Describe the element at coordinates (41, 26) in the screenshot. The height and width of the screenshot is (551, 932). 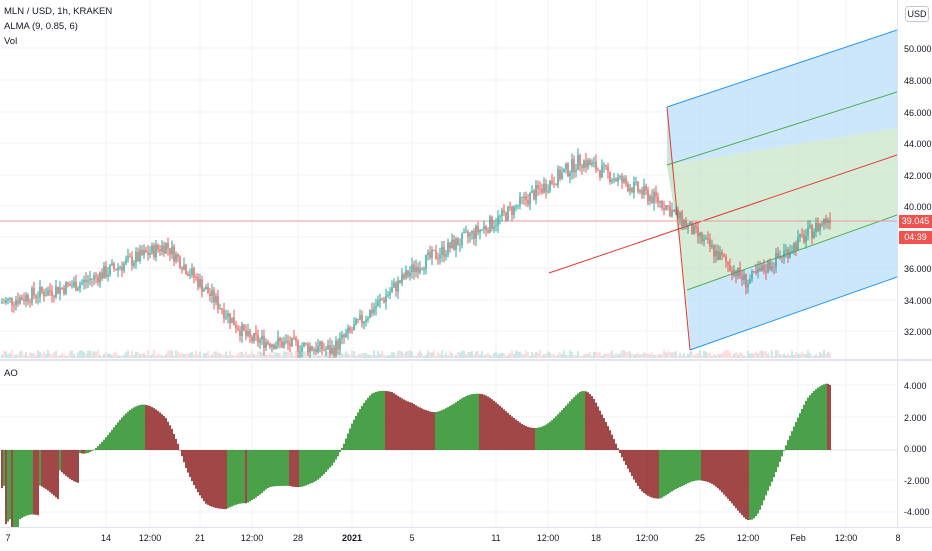
I see `alma-legend: ALMA (9, 0.85, 6)` at that location.